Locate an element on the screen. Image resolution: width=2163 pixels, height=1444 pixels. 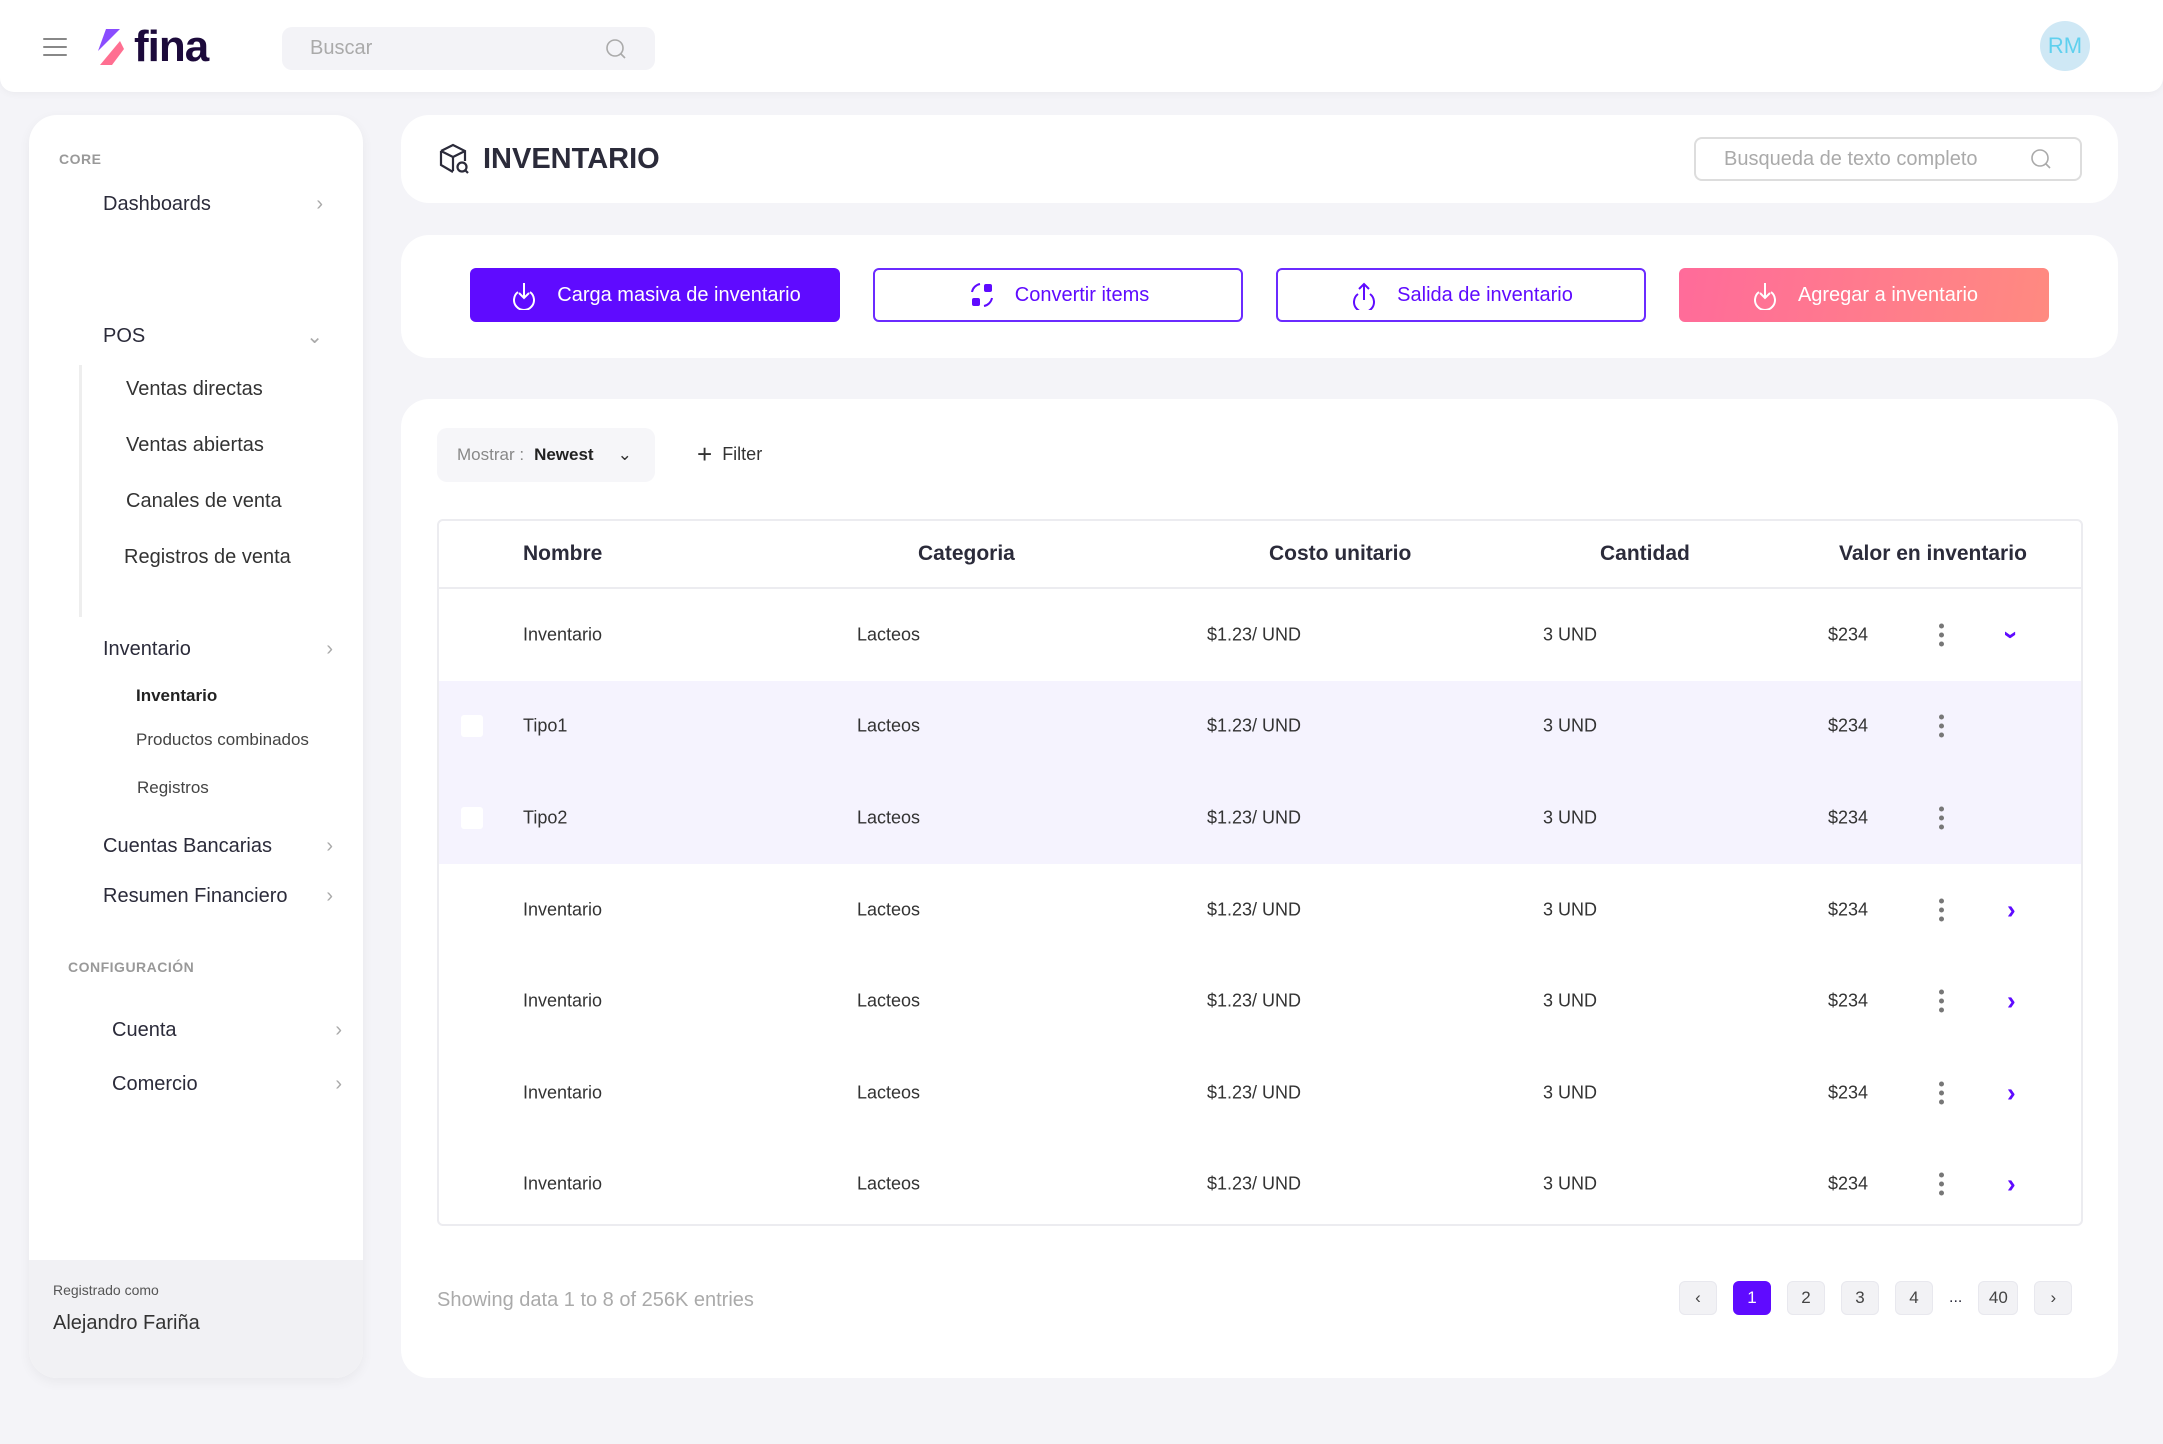
sidebar-subitem-registros: Registros is located at coordinates (173, 787).